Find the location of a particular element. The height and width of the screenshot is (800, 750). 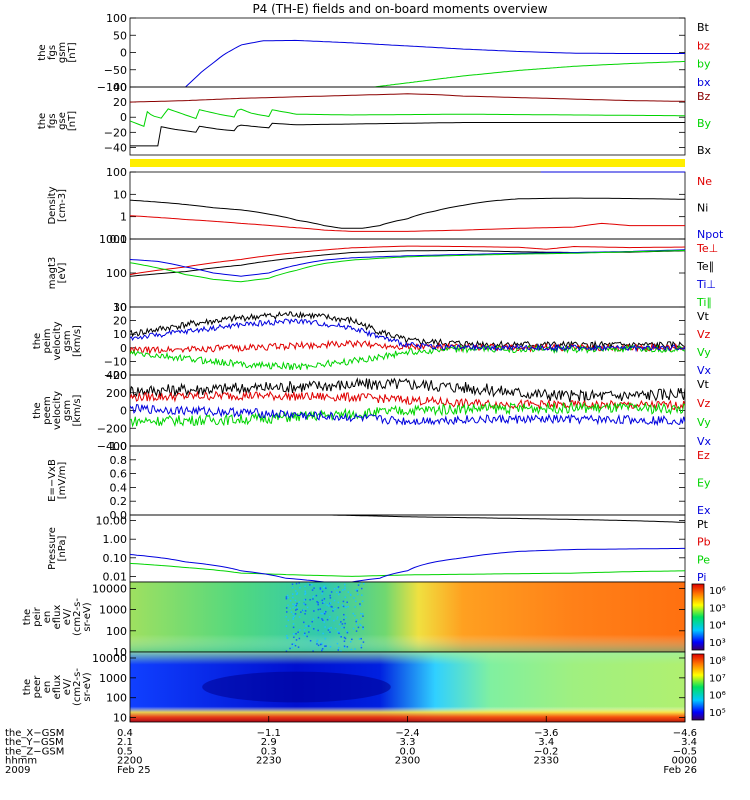

y-tick-label: 50 is located at coordinates (120, 35).